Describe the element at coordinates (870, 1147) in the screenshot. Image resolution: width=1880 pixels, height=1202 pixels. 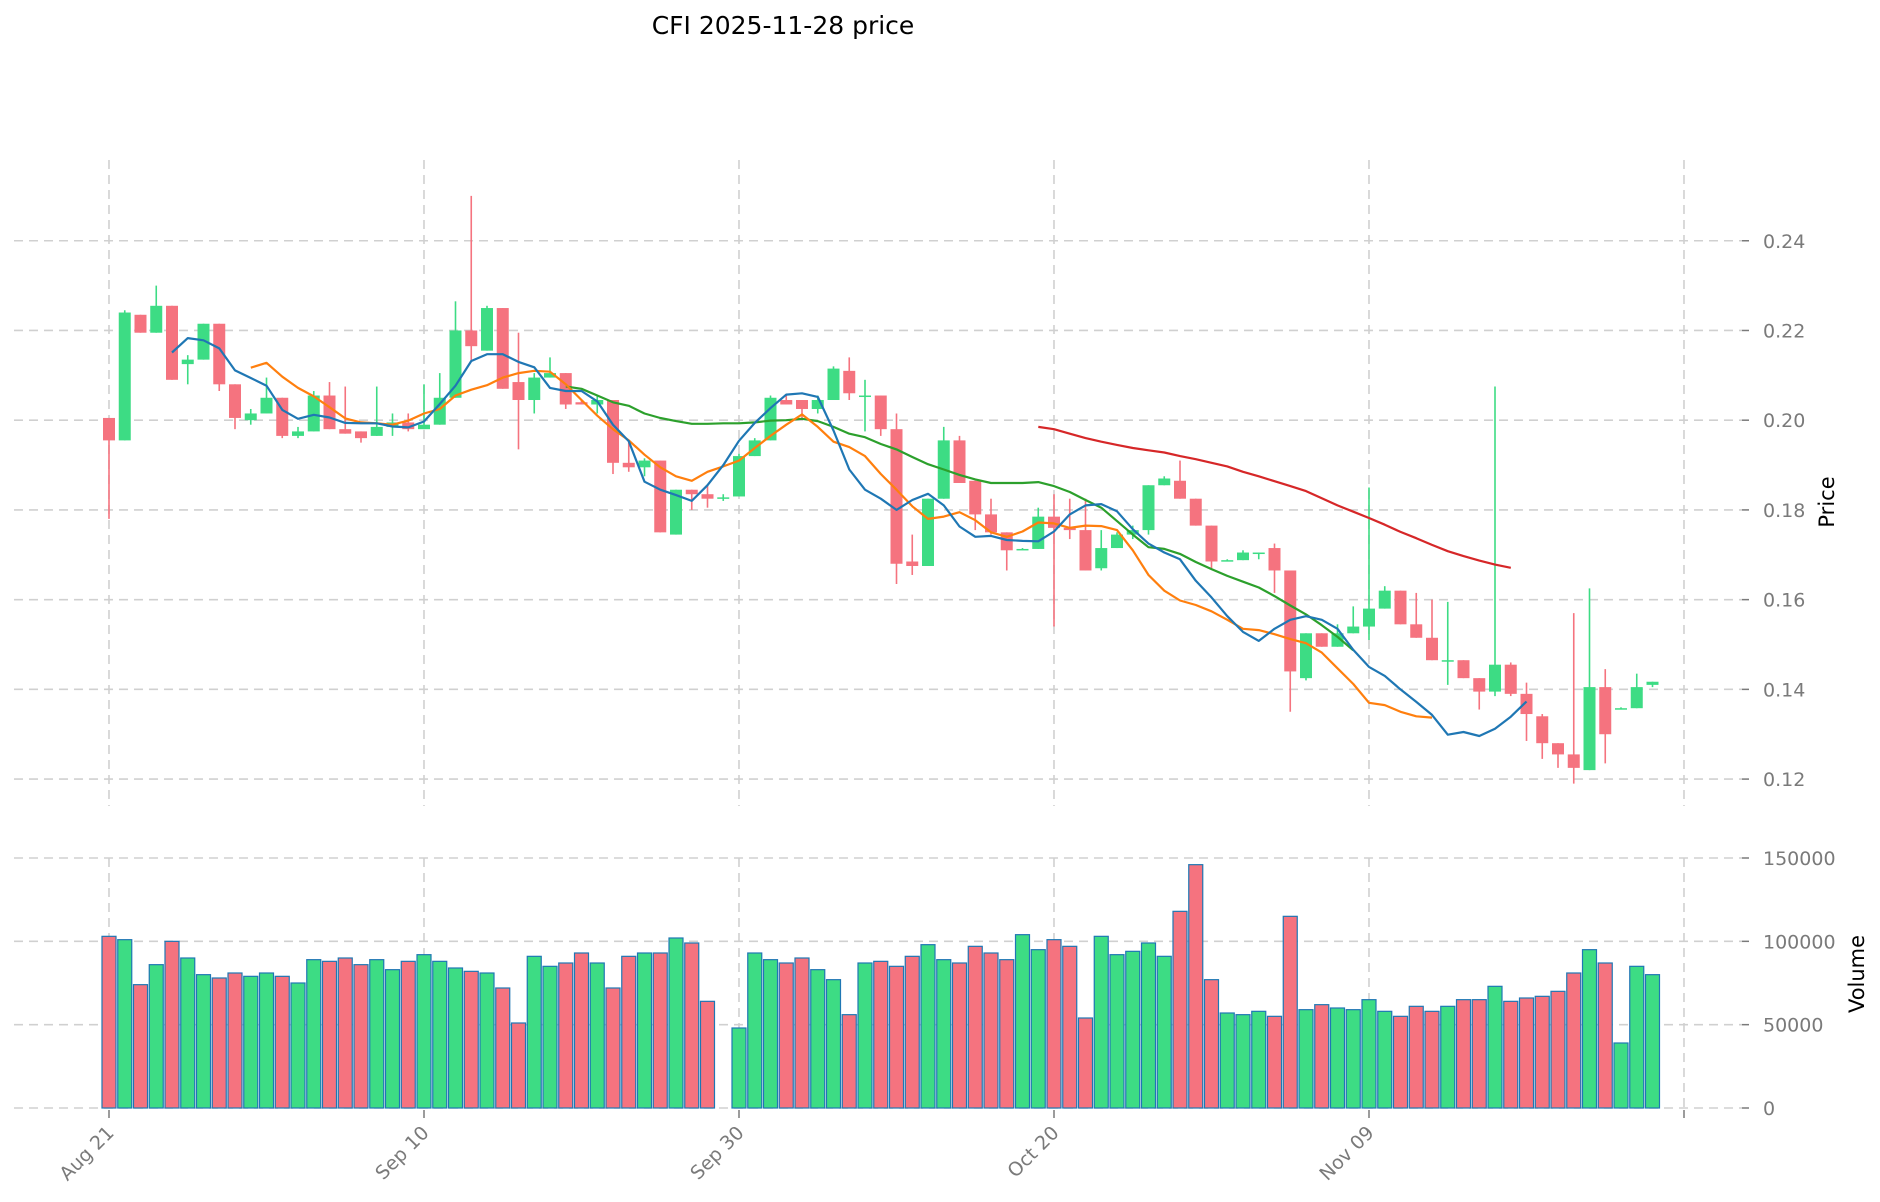
I see `time-axis-ticks: Aug 21 Sep 10 Sep 30 Oct 20 Nov 09` at that location.